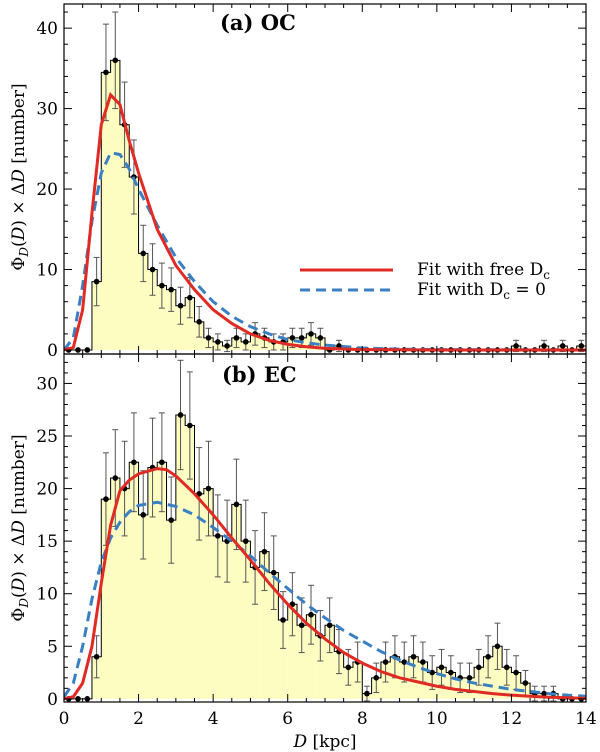 This screenshot has height=752, width=600. I want to click on legend: Fit with free Dc Fit with Dc = 0, so click(425, 281).